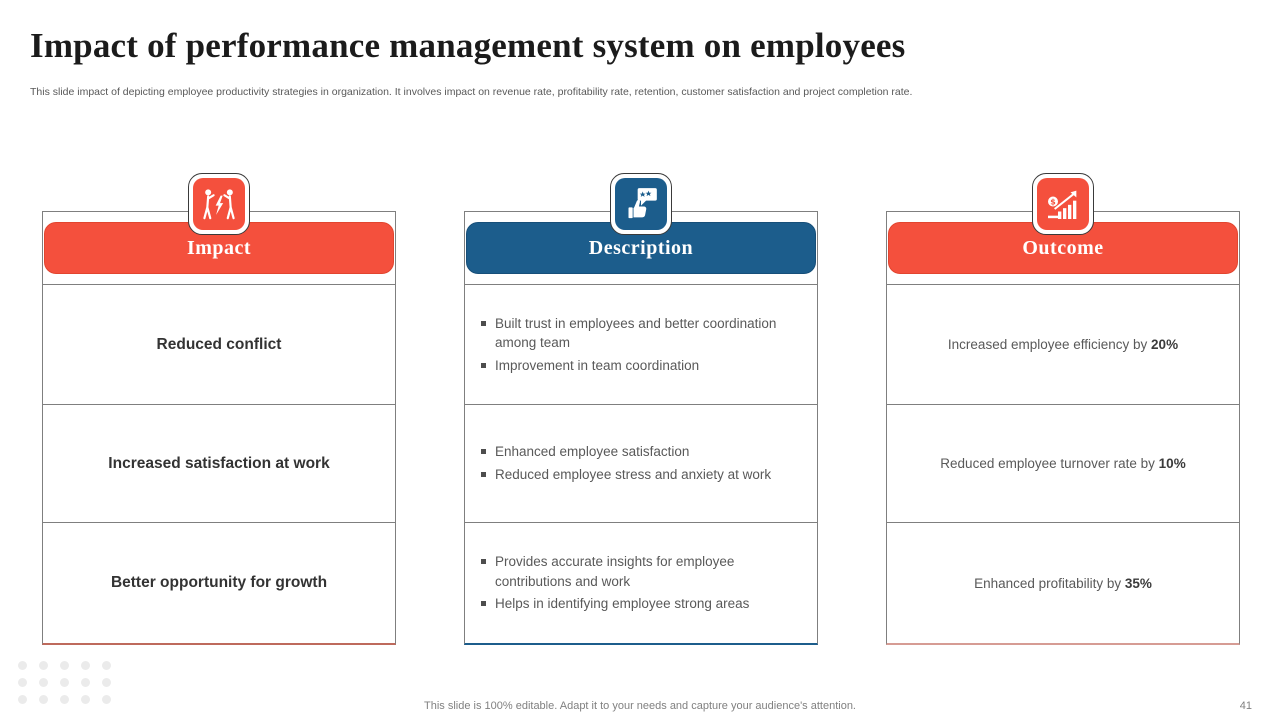 This screenshot has height=720, width=1280. I want to click on growth-bar-chart-icon: $, so click(1063, 204).